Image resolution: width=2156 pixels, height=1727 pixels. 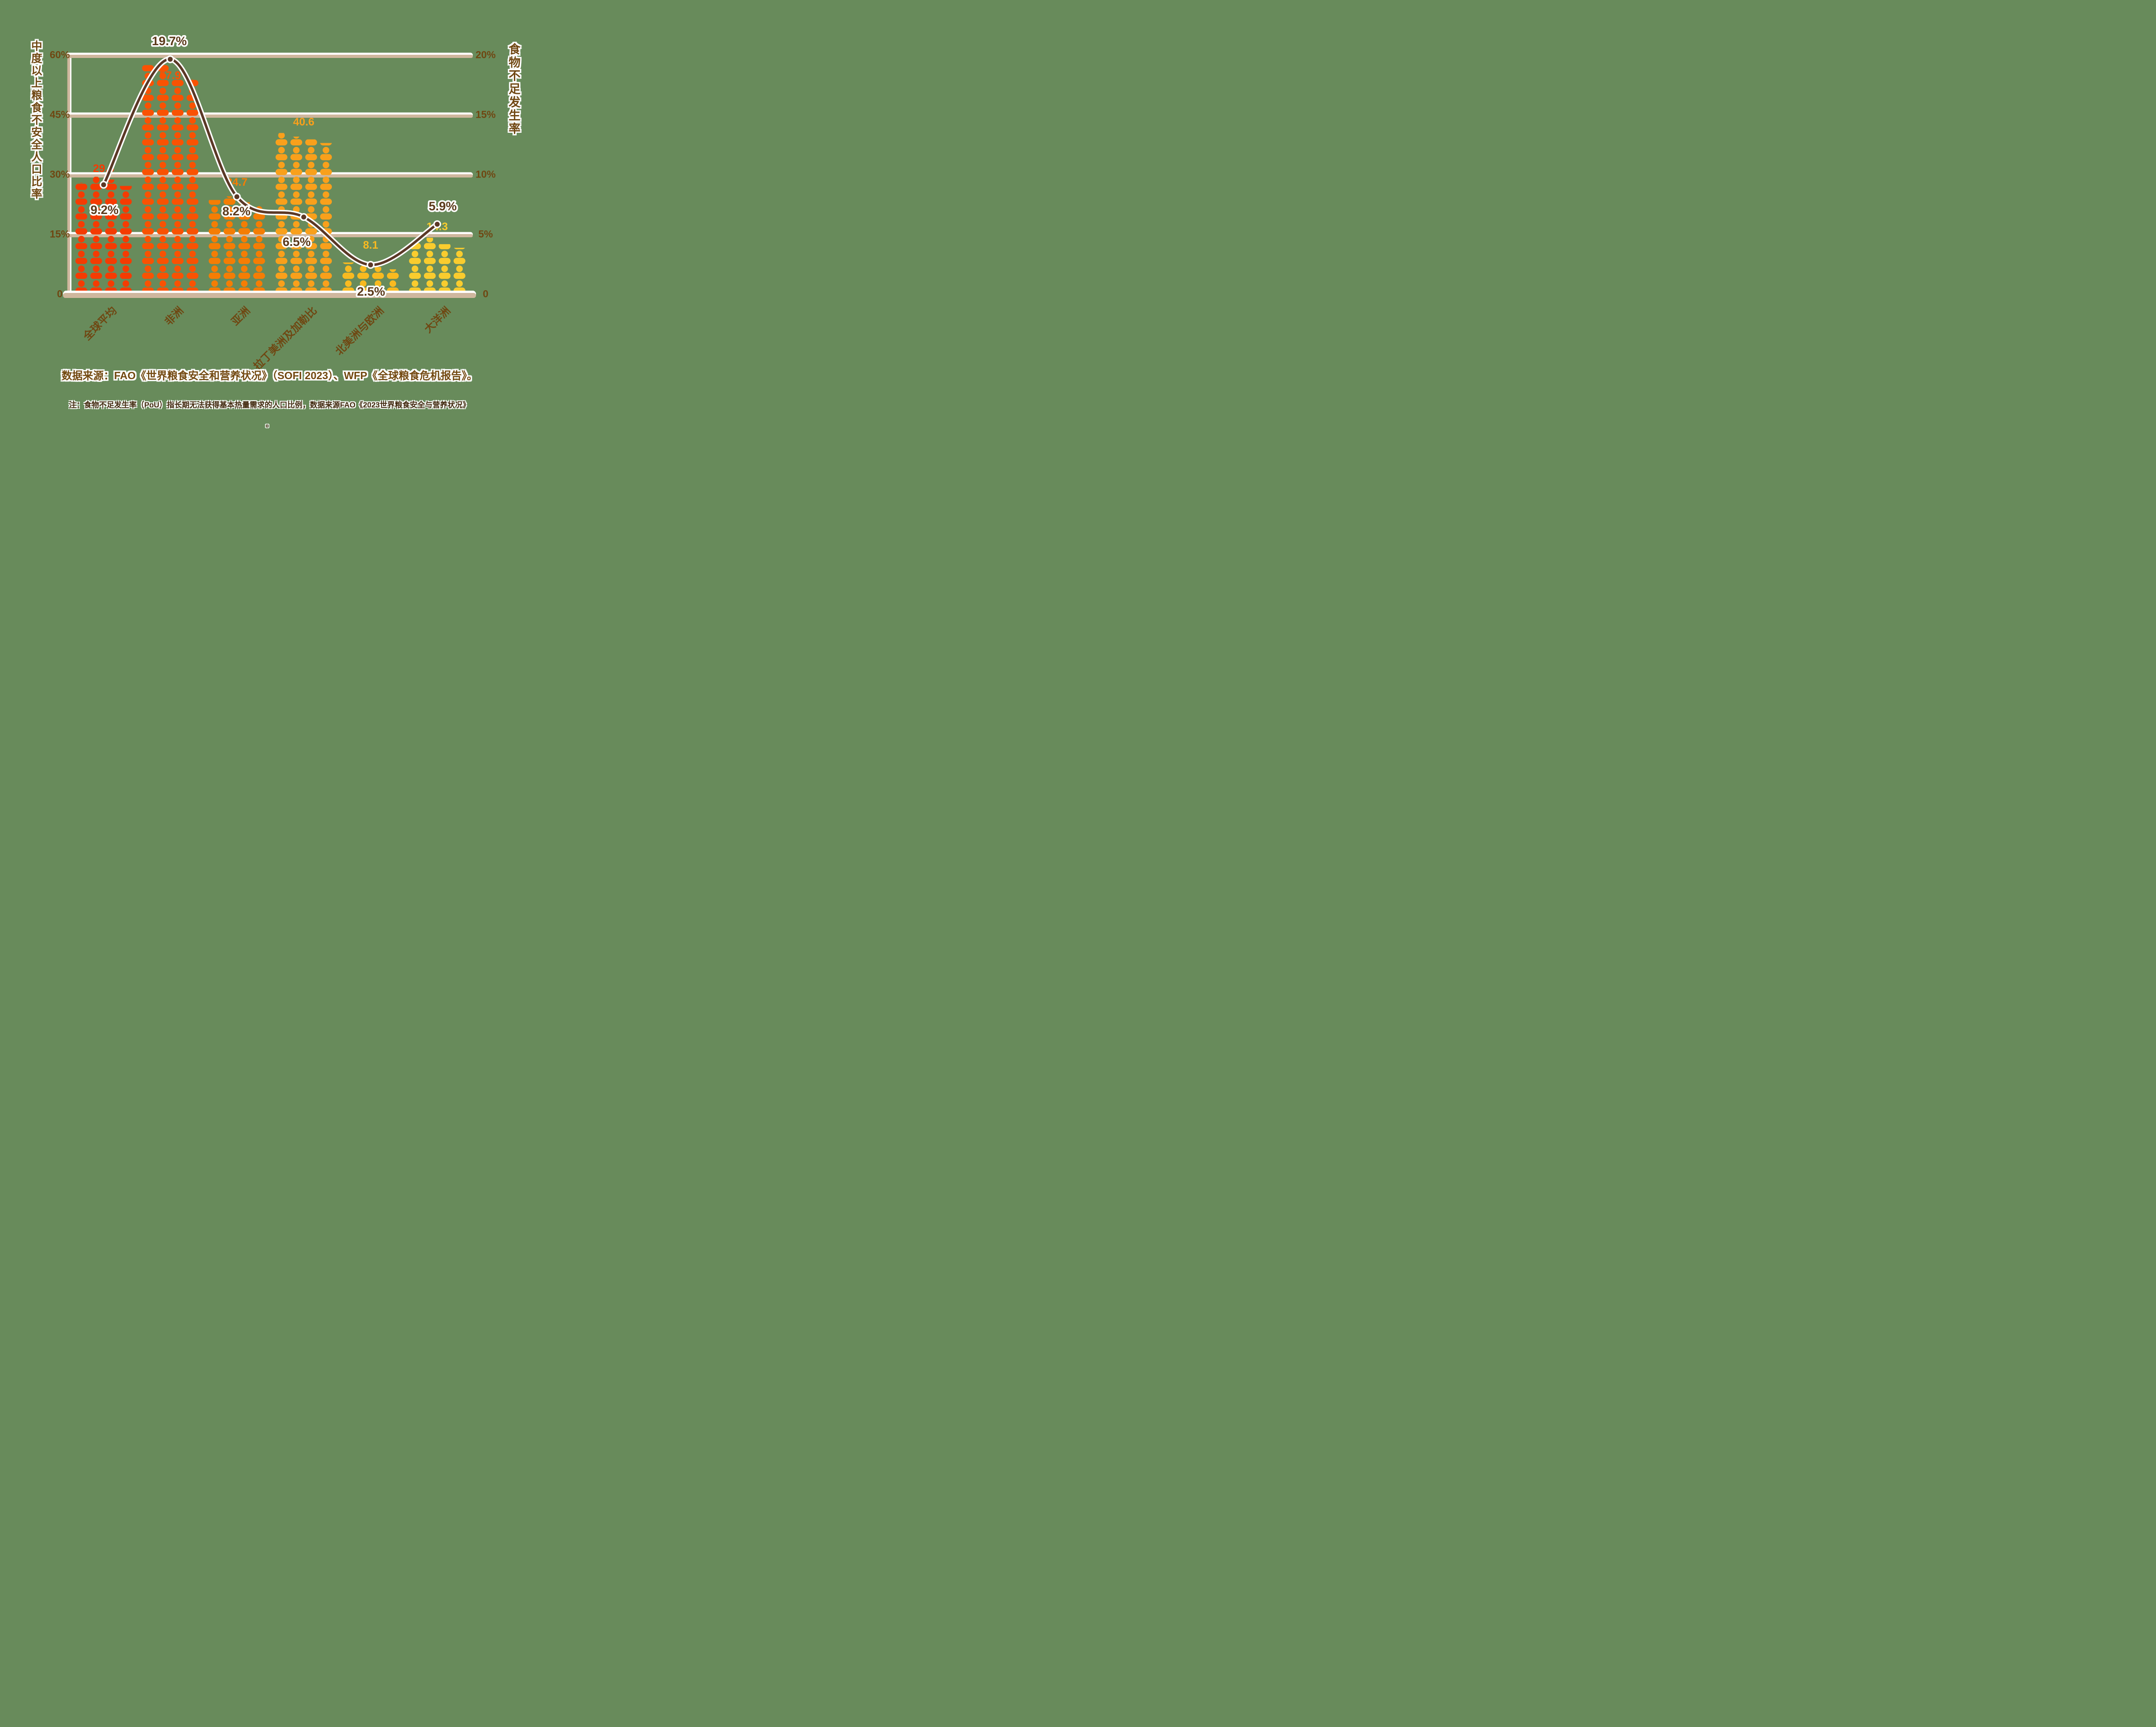 What do you see at coordinates (485, 294) in the screenshot?
I see `right-axis-tick-label: 0` at bounding box center [485, 294].